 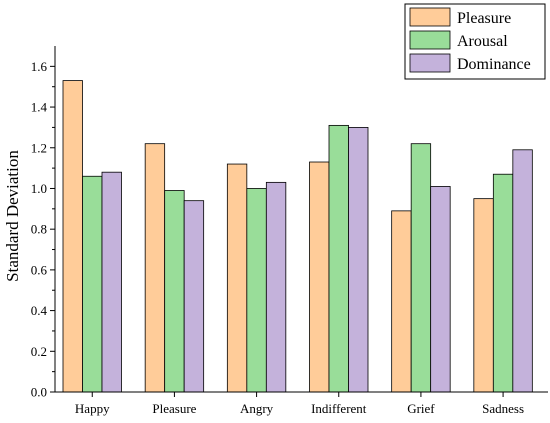 I want to click on legend-swatch-dominance, so click(x=430, y=63).